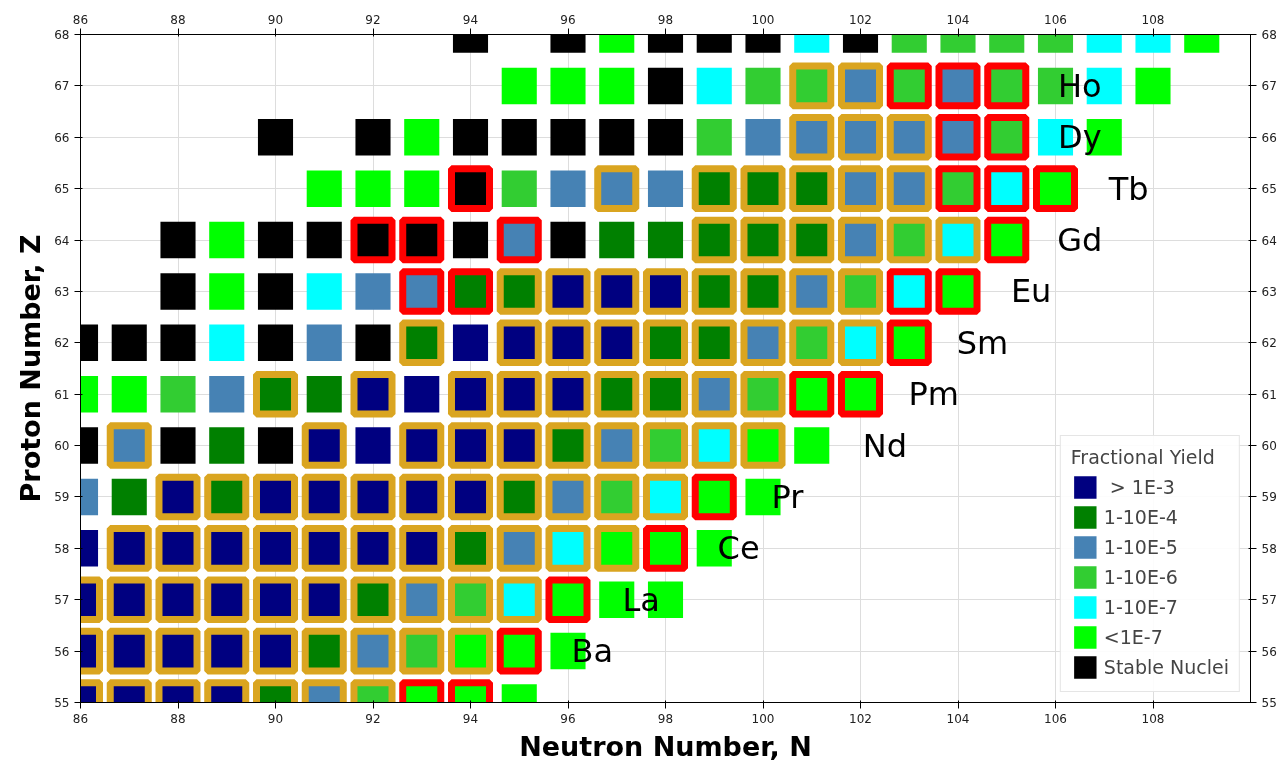 The width and height of the screenshot is (1282, 763). What do you see at coordinates (62, 394) in the screenshot?
I see `y-tick-label: 61` at bounding box center [62, 394].